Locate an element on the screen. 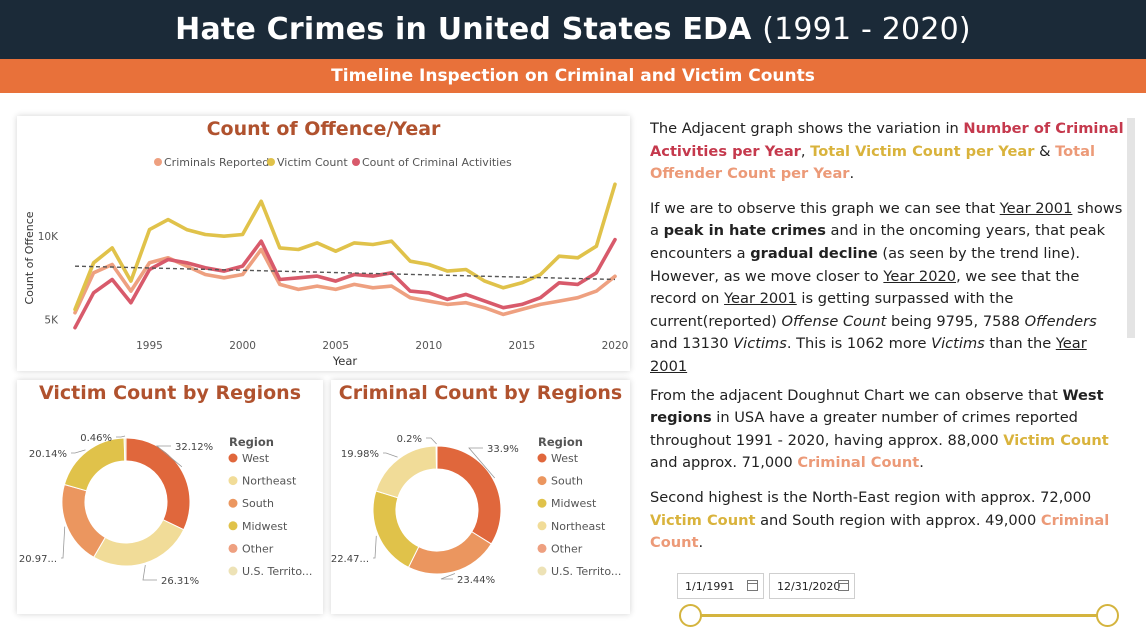 The width and height of the screenshot is (1146, 641). legend-label: Count of Criminal Activities is located at coordinates (437, 162).